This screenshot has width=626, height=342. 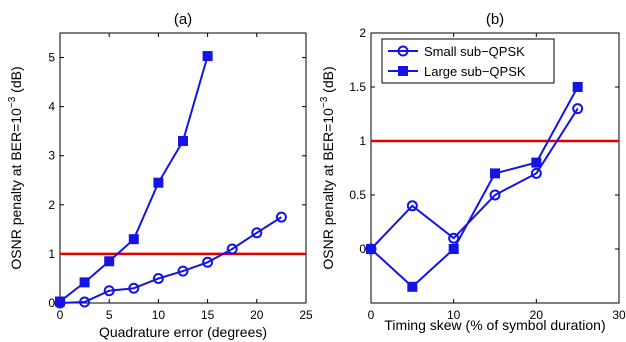 What do you see at coordinates (474, 51) in the screenshot?
I see `legend-entry: Small sub−QPSK` at bounding box center [474, 51].